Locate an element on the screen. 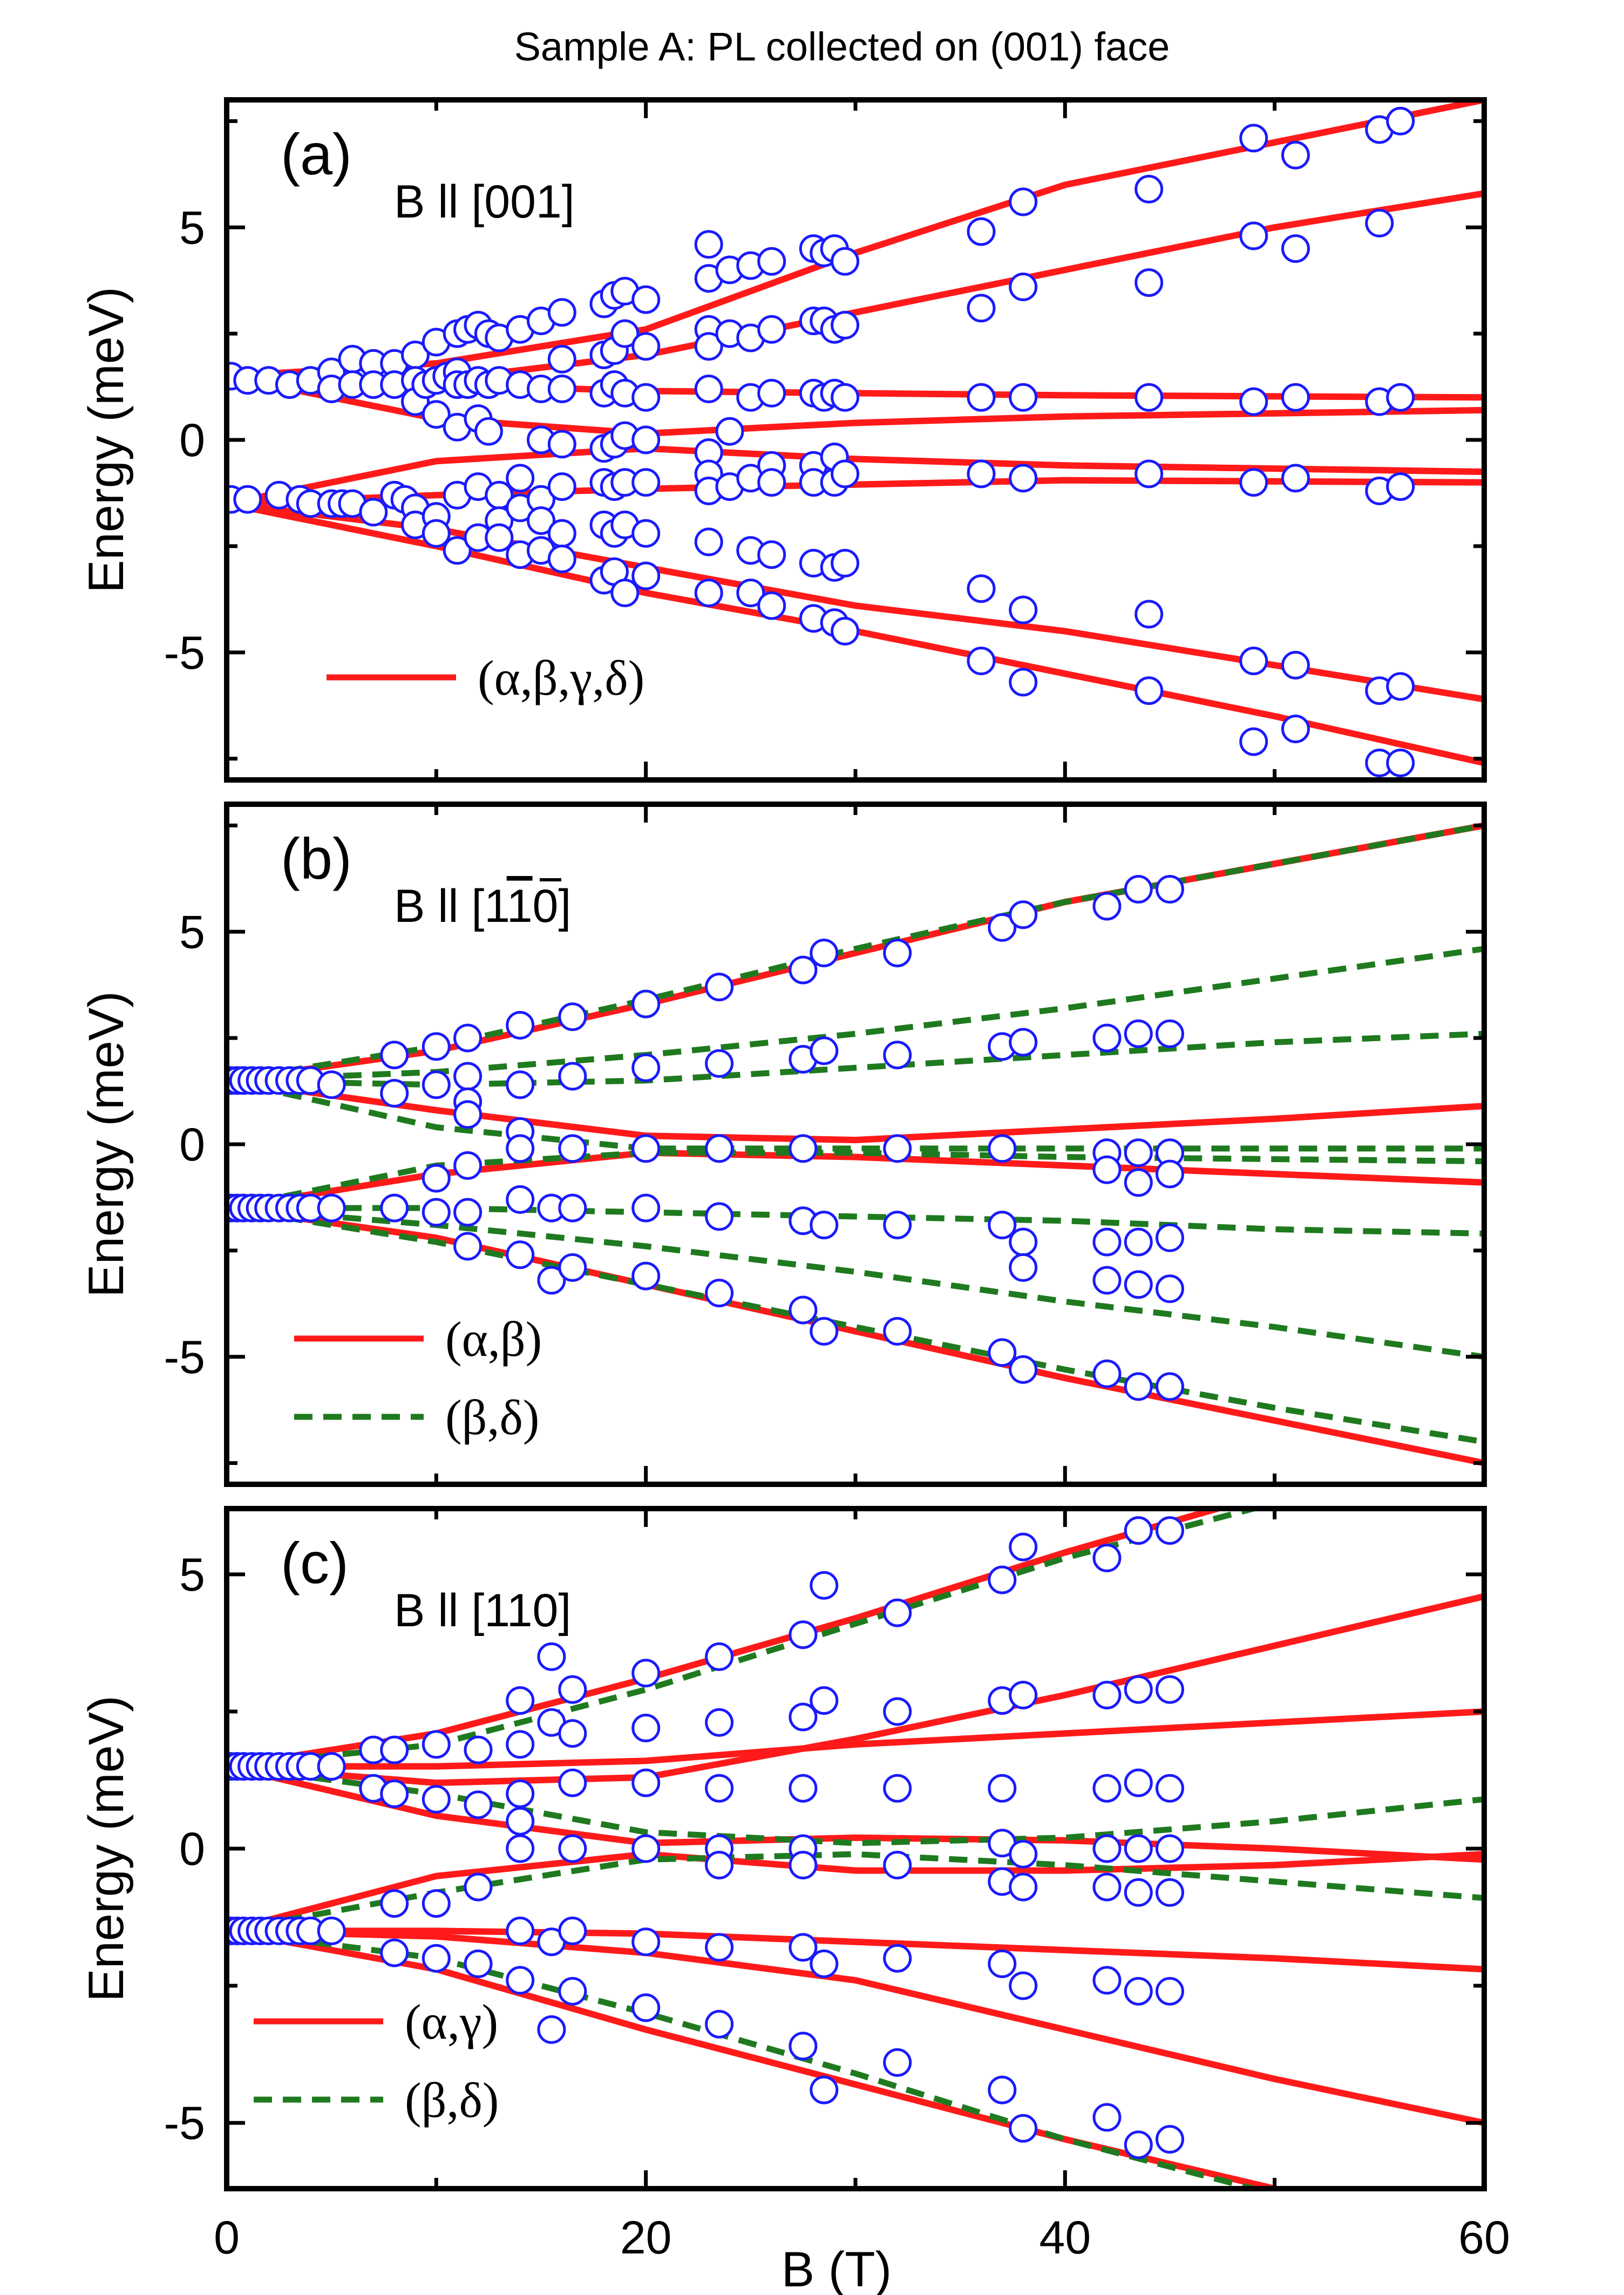  y-tick-label: 0 is located at coordinates (192, 441).